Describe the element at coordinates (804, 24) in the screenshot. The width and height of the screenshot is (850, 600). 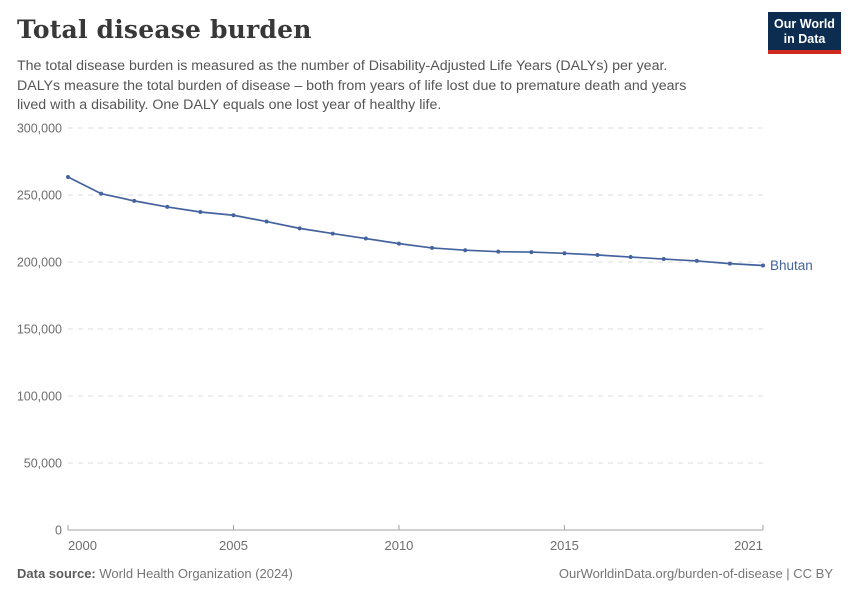
I see `owid-logo-line1: Our World` at that location.